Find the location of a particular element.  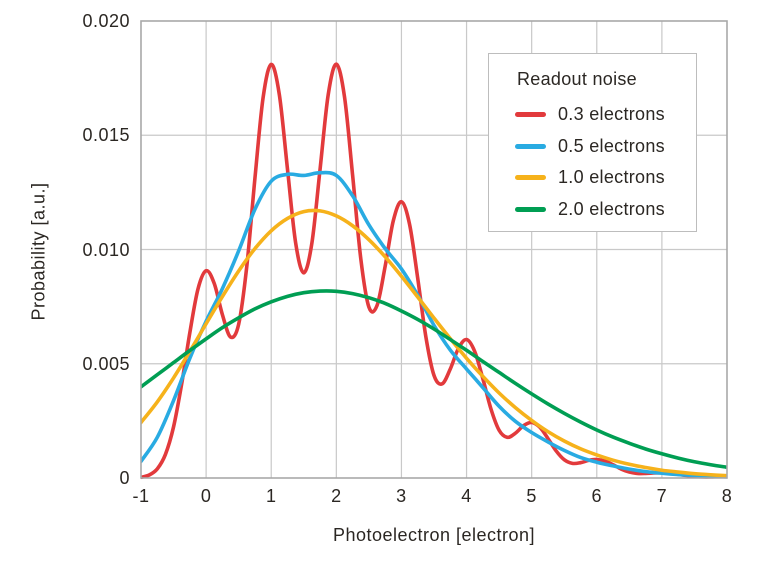

x-tick-label-7: 7 is located at coordinates (662, 496).